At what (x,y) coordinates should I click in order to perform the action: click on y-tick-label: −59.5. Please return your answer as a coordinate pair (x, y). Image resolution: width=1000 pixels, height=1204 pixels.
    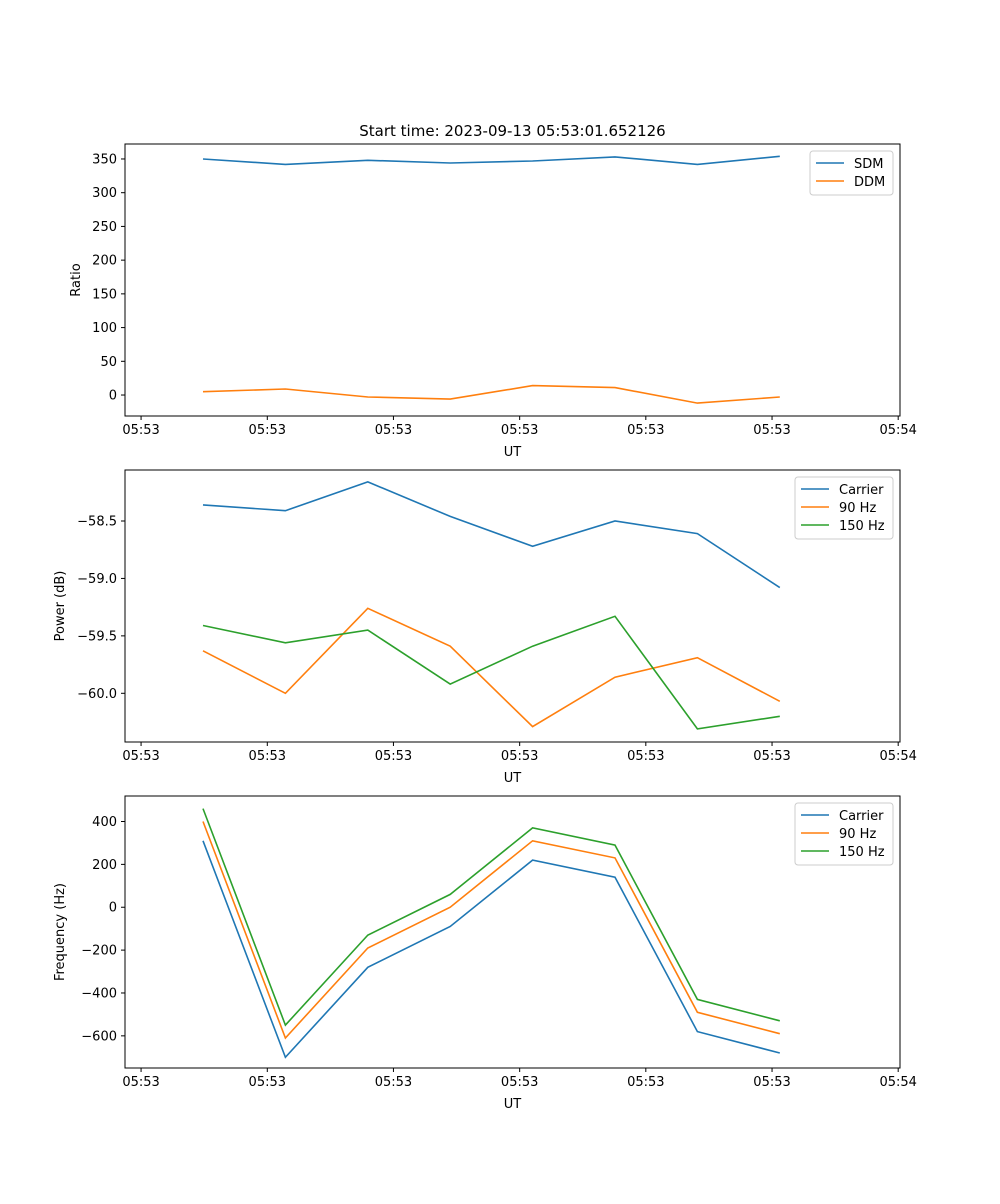
    Looking at the image, I should click on (97, 636).